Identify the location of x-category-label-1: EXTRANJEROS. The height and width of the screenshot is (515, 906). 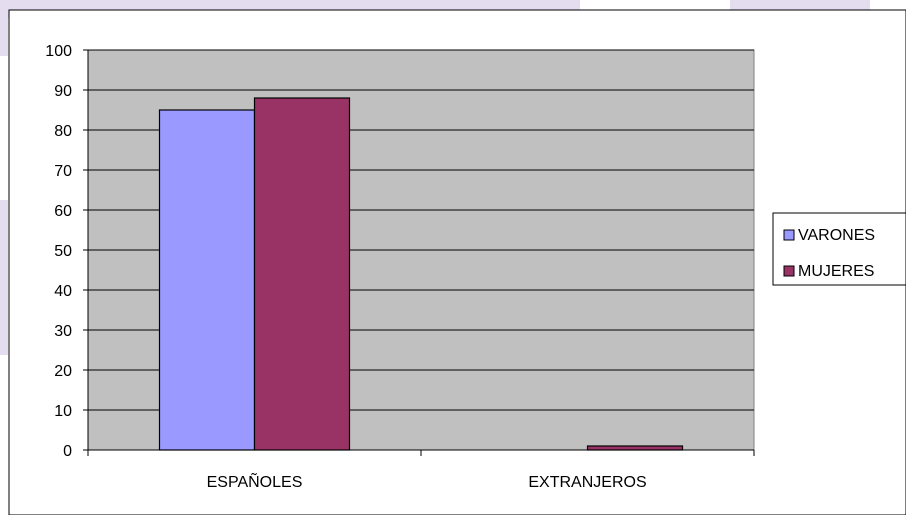
(587, 482).